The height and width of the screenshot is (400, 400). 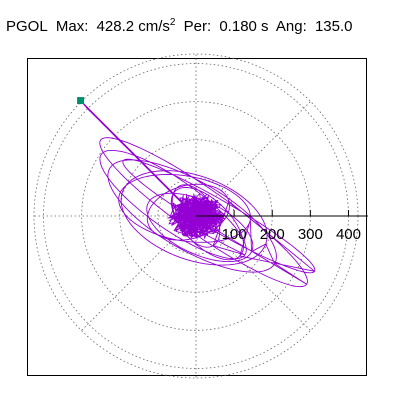 I want to click on max-label: Max:, so click(x=72, y=26).